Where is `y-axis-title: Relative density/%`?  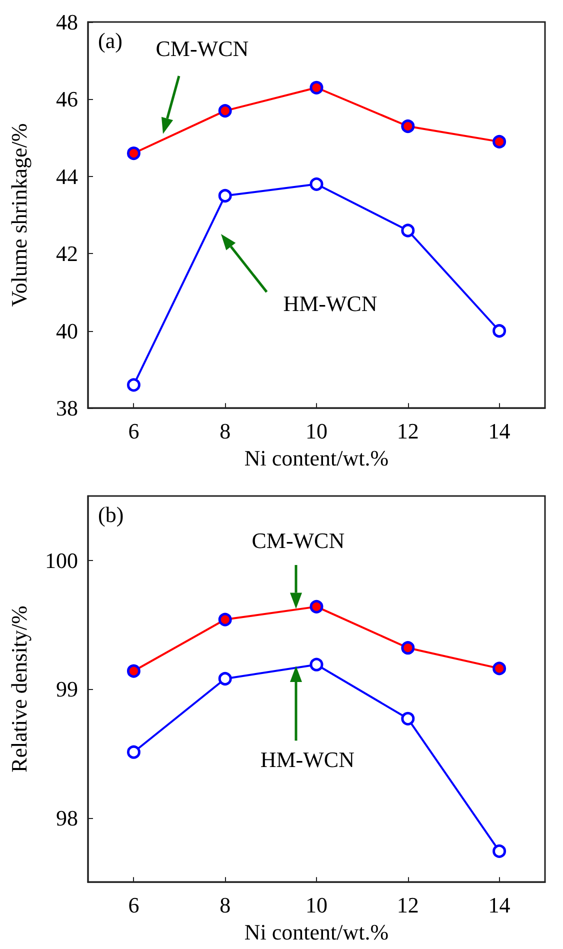
y-axis-title: Relative density/% is located at coordinates (19, 689).